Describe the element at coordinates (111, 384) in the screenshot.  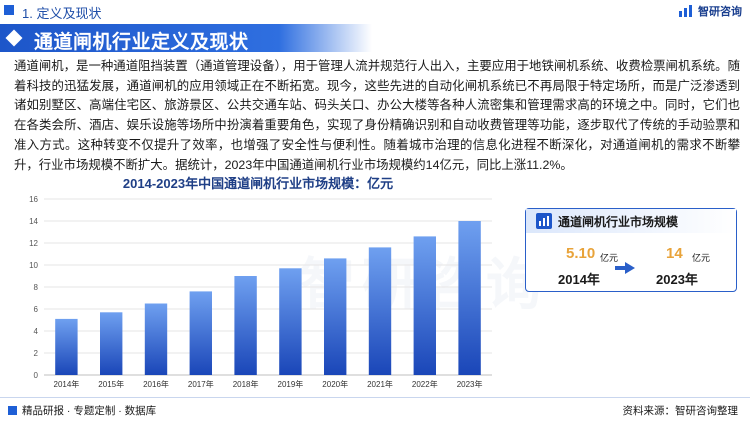
I see `x-tick-label: 2015年` at that location.